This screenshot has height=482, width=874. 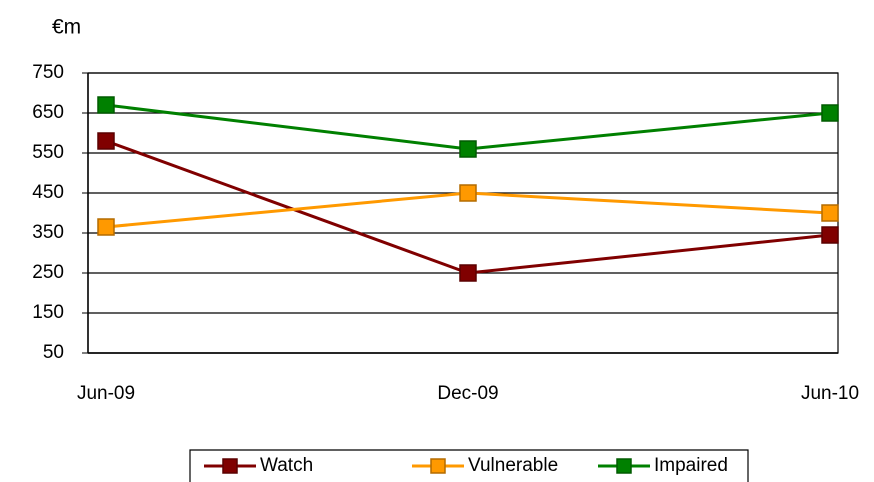 I want to click on y-tick-label: 550, so click(x=48, y=152).